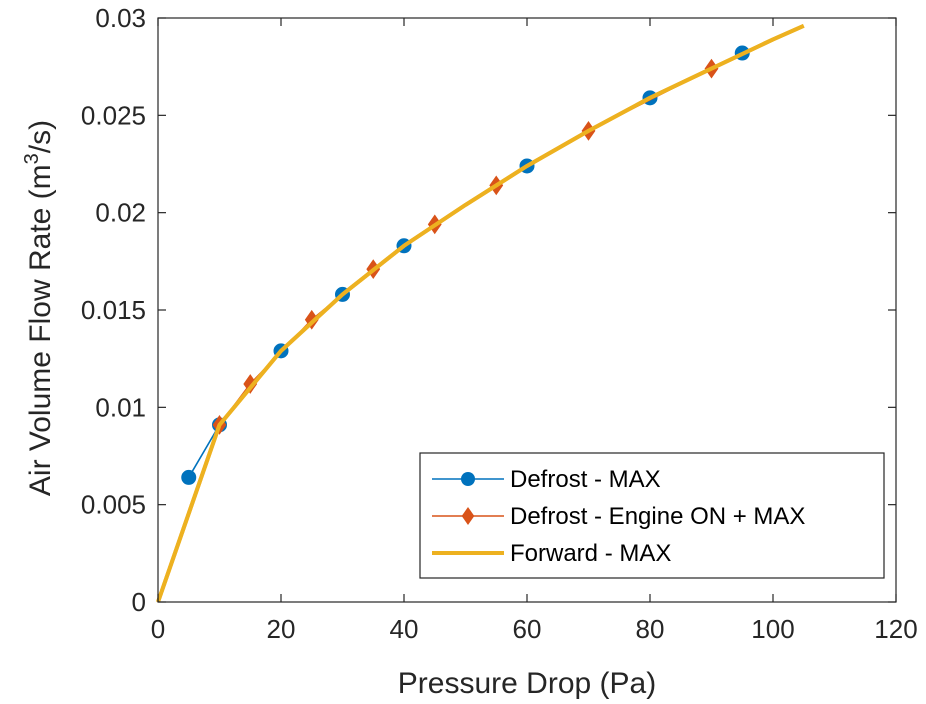 The image size is (926, 704). I want to click on y-axis-label-unit: /s), so click(40, 136).